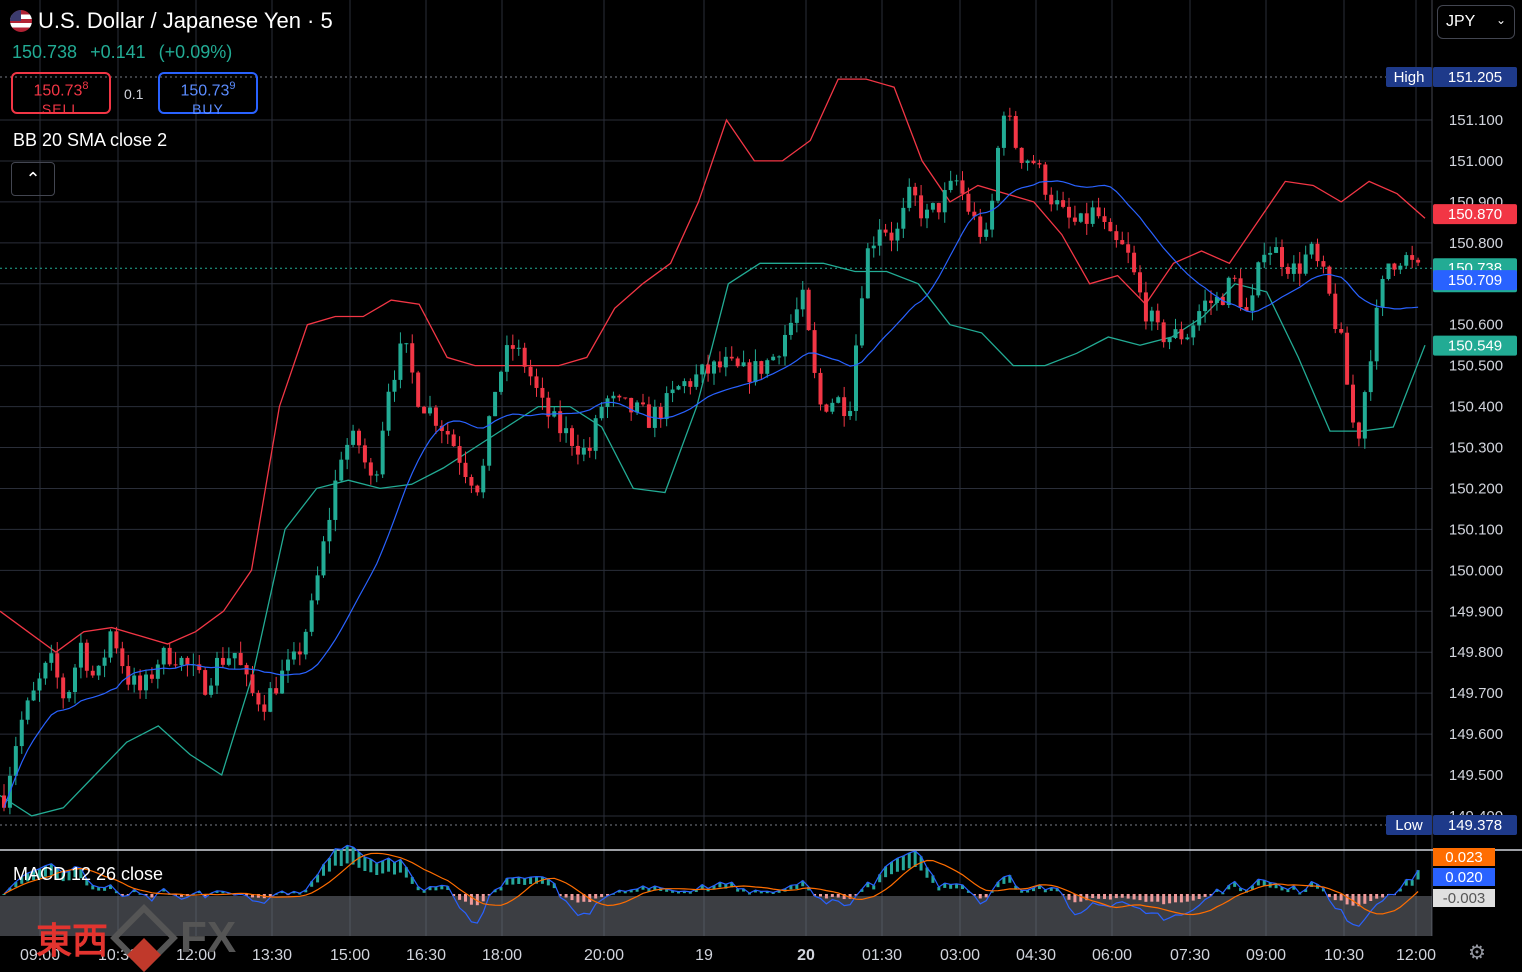 This screenshot has height=972, width=1522. I want to click on symbol-header: U.S. Dollar / Japanese Yen · 5, so click(171, 21).